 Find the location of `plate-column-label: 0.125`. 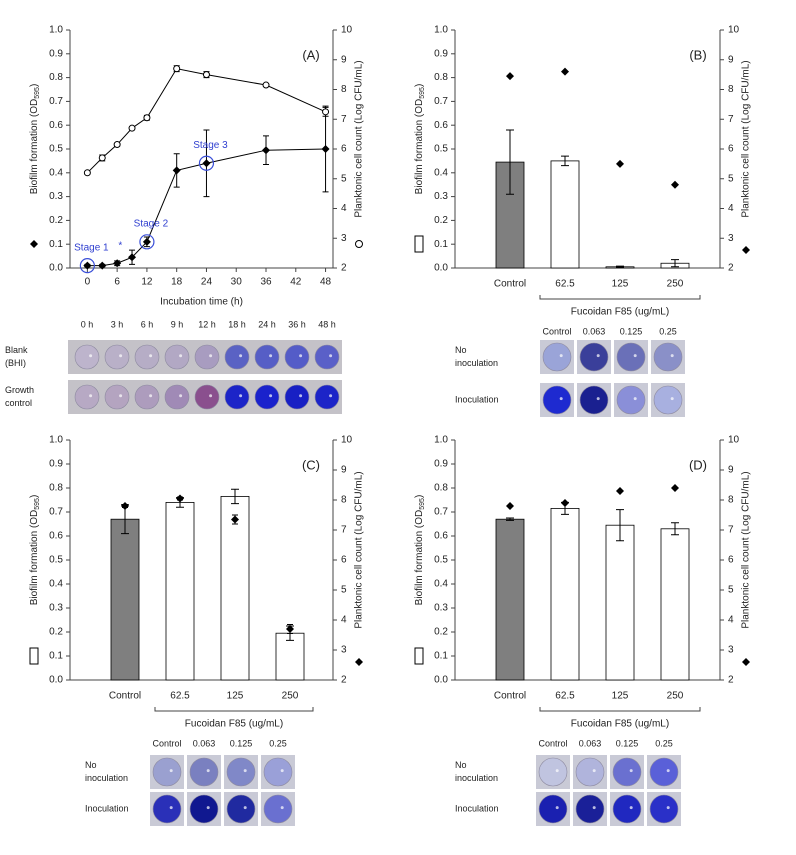

plate-column-label: 0.125 is located at coordinates (631, 331).